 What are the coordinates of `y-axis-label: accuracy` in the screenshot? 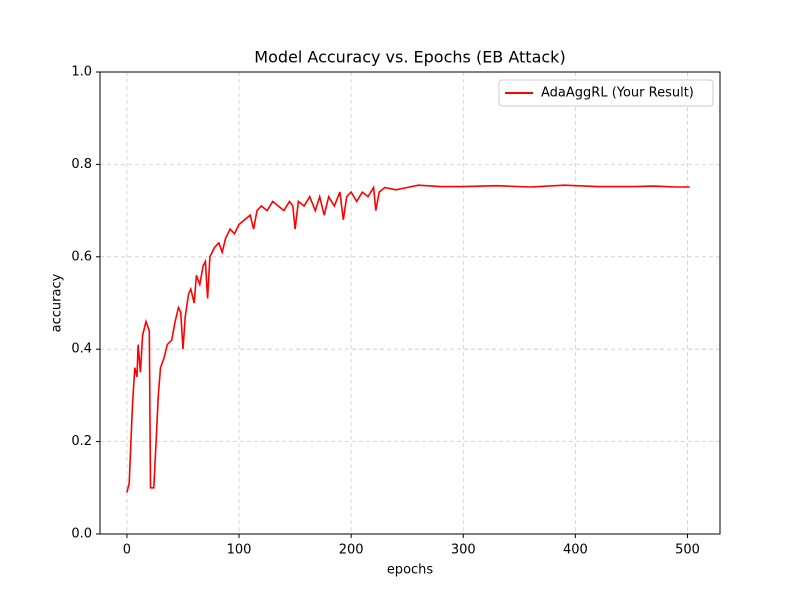 It's located at (57, 302).